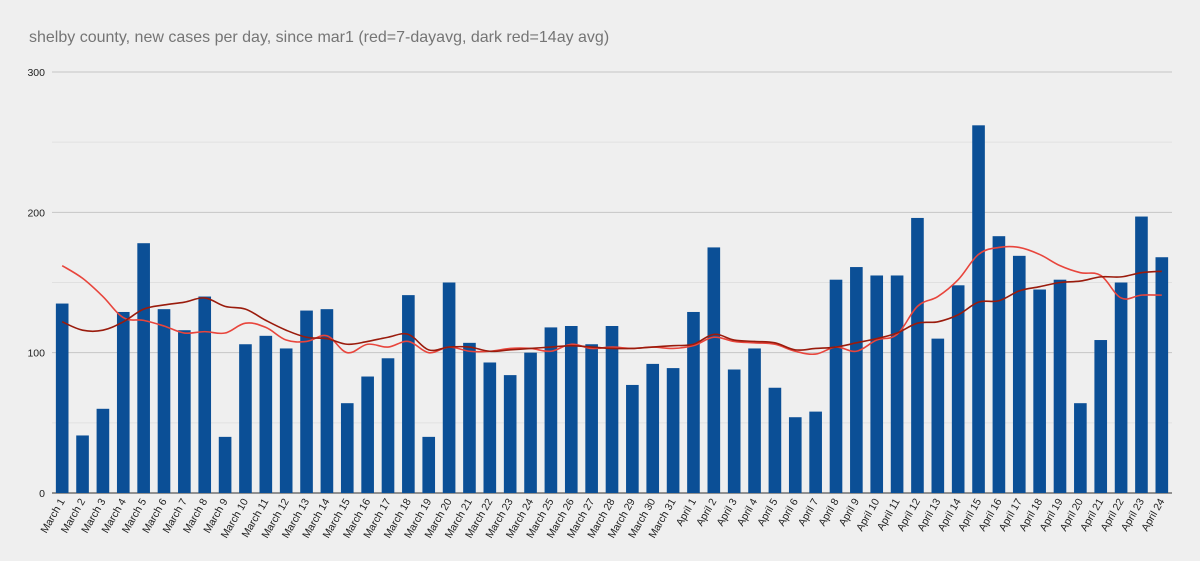 The height and width of the screenshot is (561, 1200). I want to click on y-axis-ticks: 0 100 200 300, so click(36, 283).